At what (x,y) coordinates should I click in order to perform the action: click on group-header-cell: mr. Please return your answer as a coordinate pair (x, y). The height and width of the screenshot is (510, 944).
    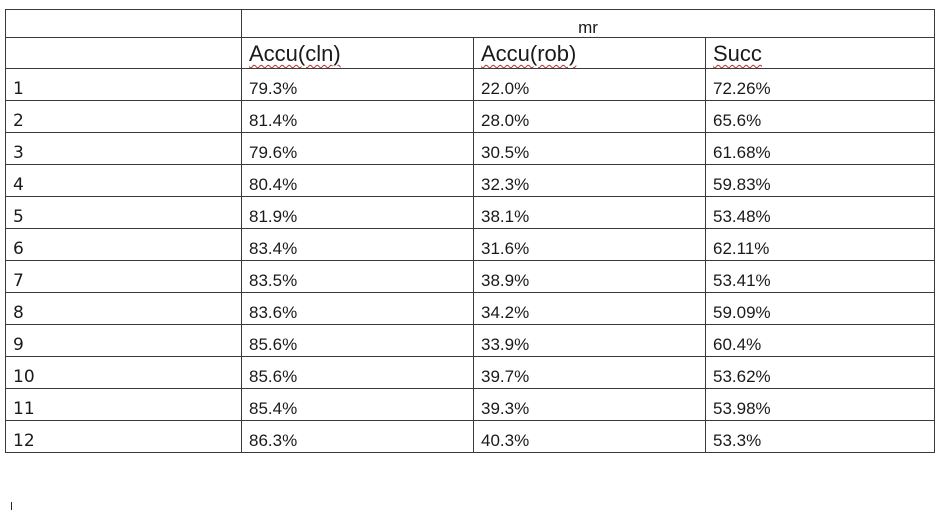
    Looking at the image, I should click on (588, 23).